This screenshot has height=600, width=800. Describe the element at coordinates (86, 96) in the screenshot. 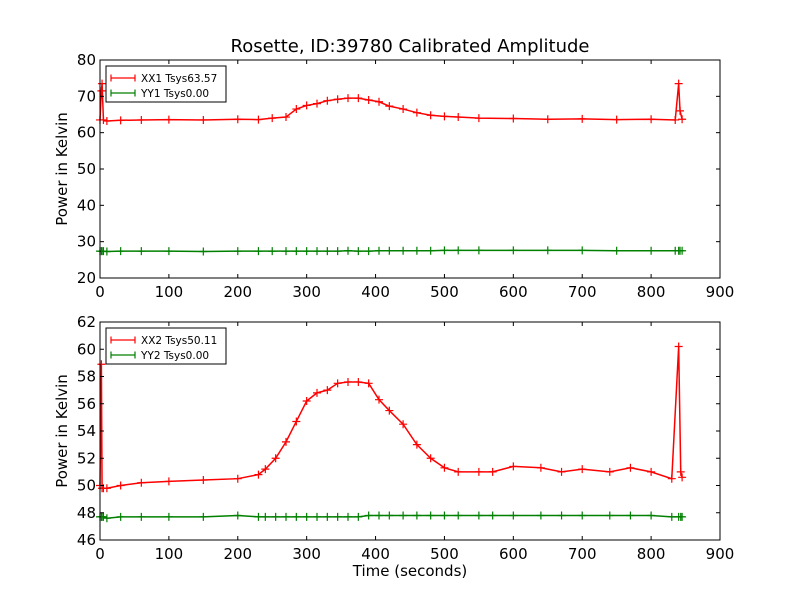

I see `top-panel-ytick-label: 70` at that location.